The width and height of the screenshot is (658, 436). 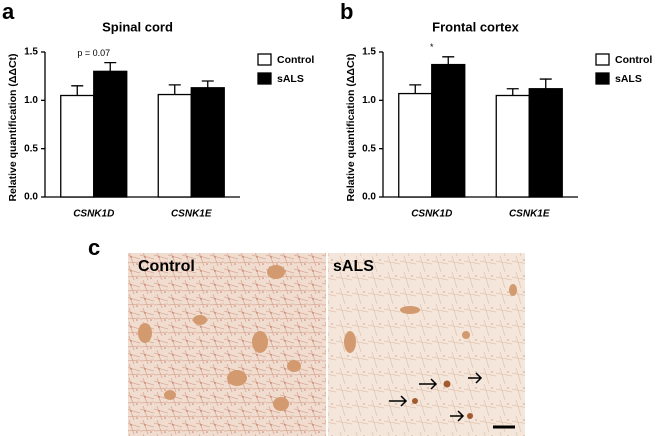 What do you see at coordinates (8, 12) in the screenshot?
I see `panel-label: a` at bounding box center [8, 12].